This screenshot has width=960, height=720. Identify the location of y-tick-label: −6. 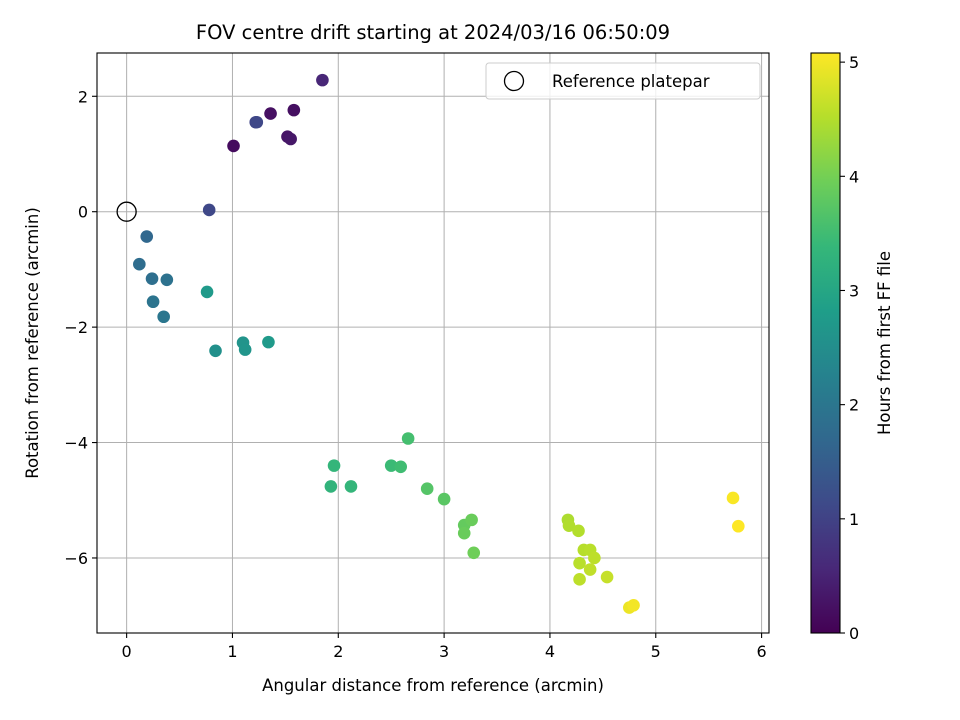
(76, 558).